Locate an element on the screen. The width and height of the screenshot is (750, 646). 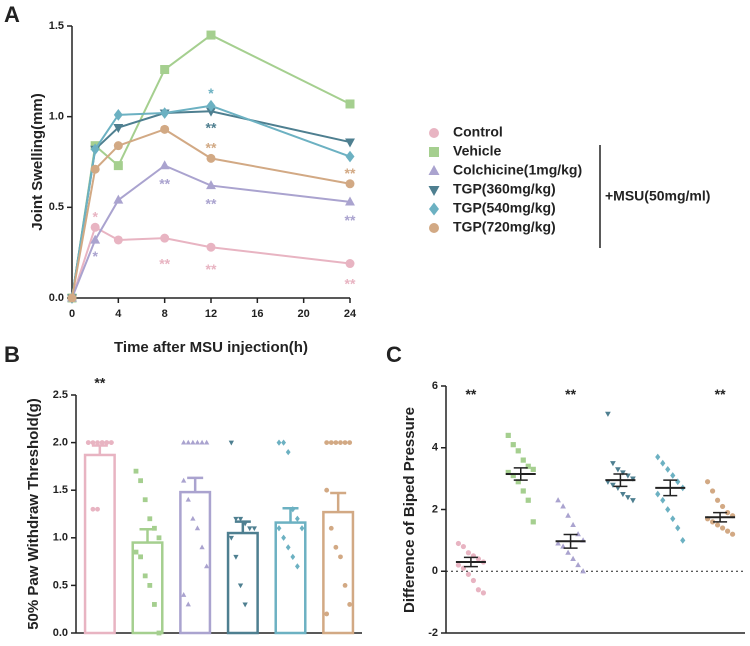
x-tick-label: 12 is located at coordinates (211, 314).